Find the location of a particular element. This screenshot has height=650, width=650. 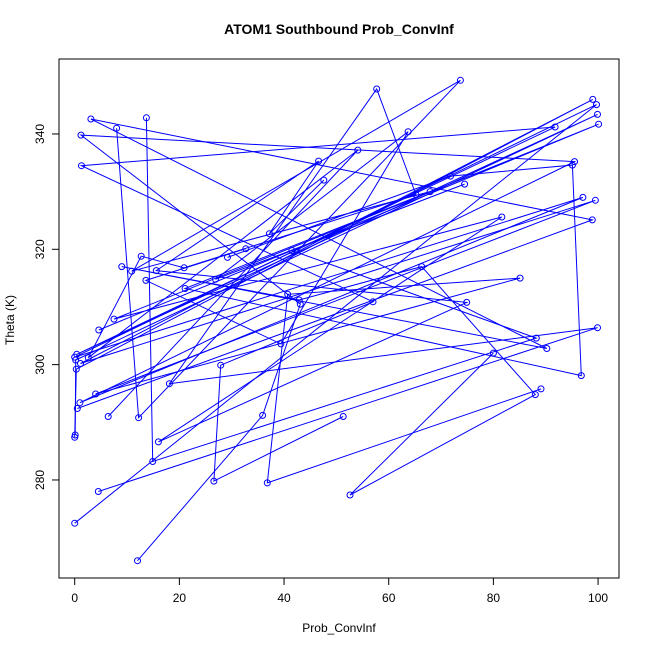

x-tick-label: 60 is located at coordinates (389, 598).